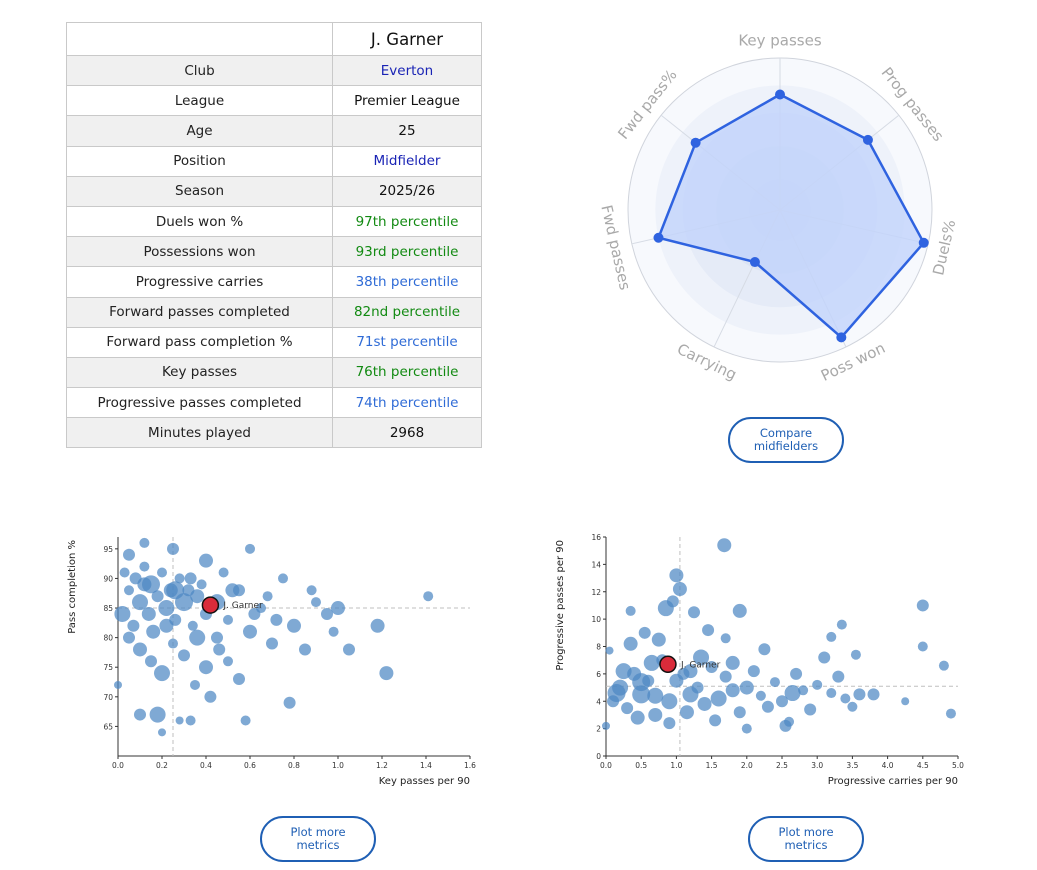 This screenshot has width=1037, height=870. I want to click on radar-point-prog-passes, so click(867, 139).